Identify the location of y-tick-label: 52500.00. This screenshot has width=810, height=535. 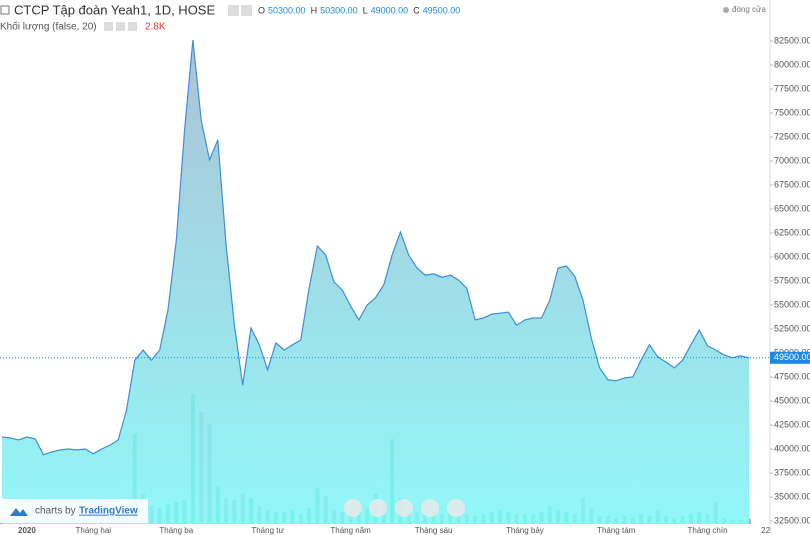
(792, 328).